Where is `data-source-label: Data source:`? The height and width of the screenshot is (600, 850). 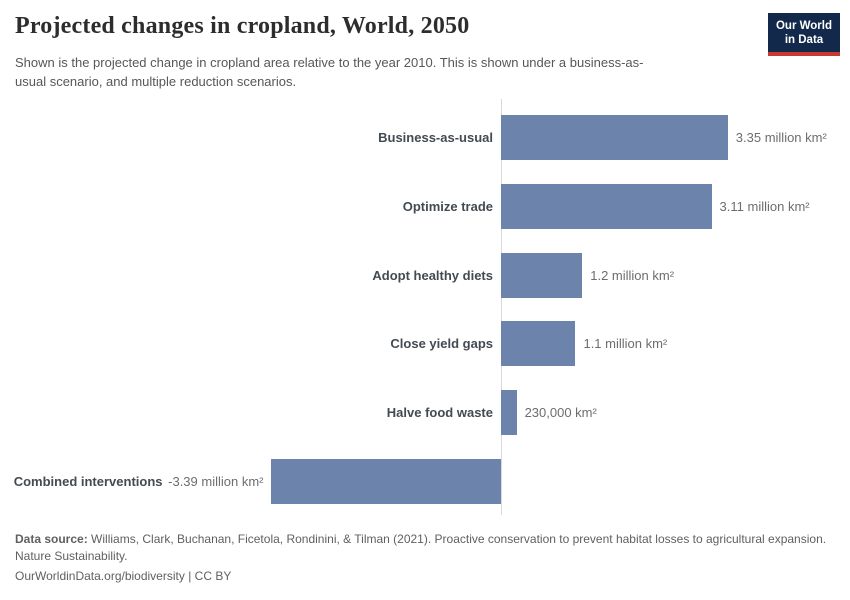 data-source-label: Data source: is located at coordinates (51, 539).